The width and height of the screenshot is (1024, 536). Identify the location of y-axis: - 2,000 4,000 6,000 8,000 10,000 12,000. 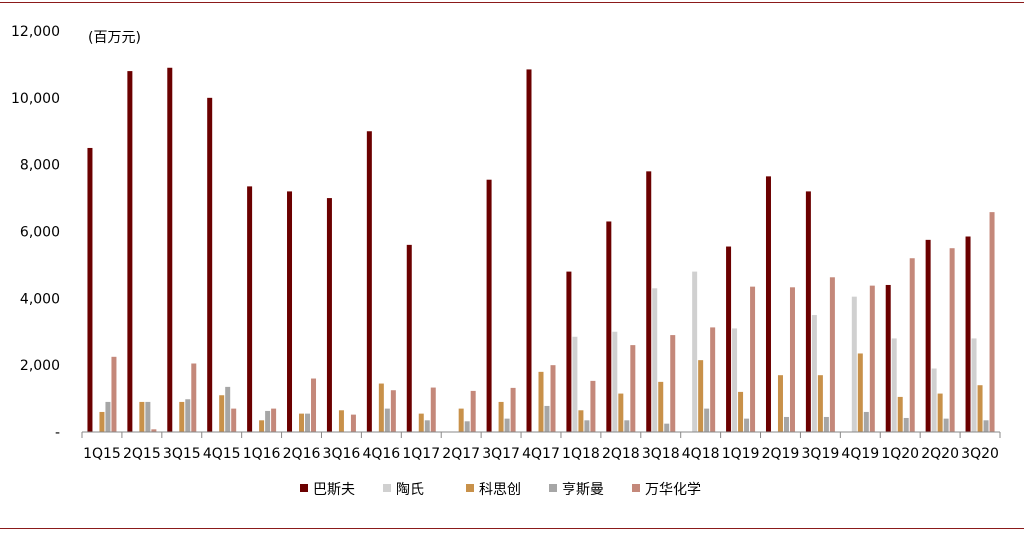
(35, 232).